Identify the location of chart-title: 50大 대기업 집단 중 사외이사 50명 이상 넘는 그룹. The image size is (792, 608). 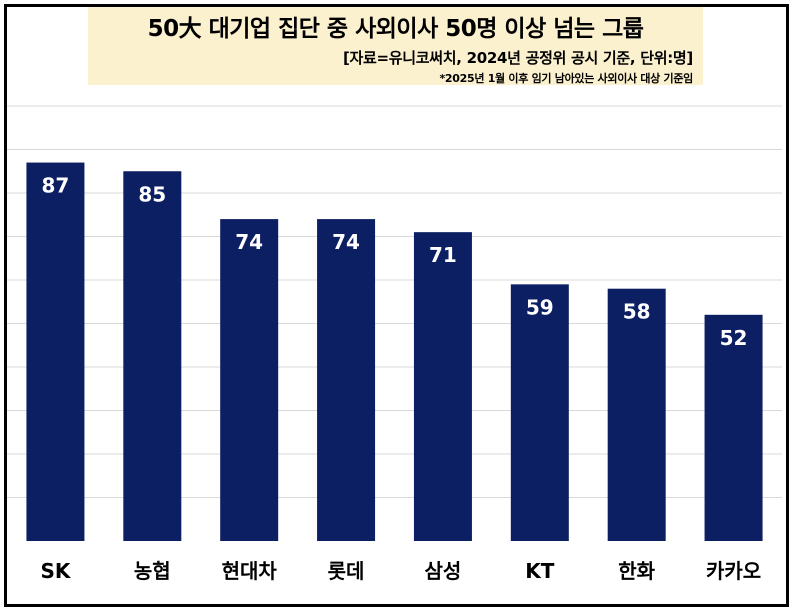
(395, 29).